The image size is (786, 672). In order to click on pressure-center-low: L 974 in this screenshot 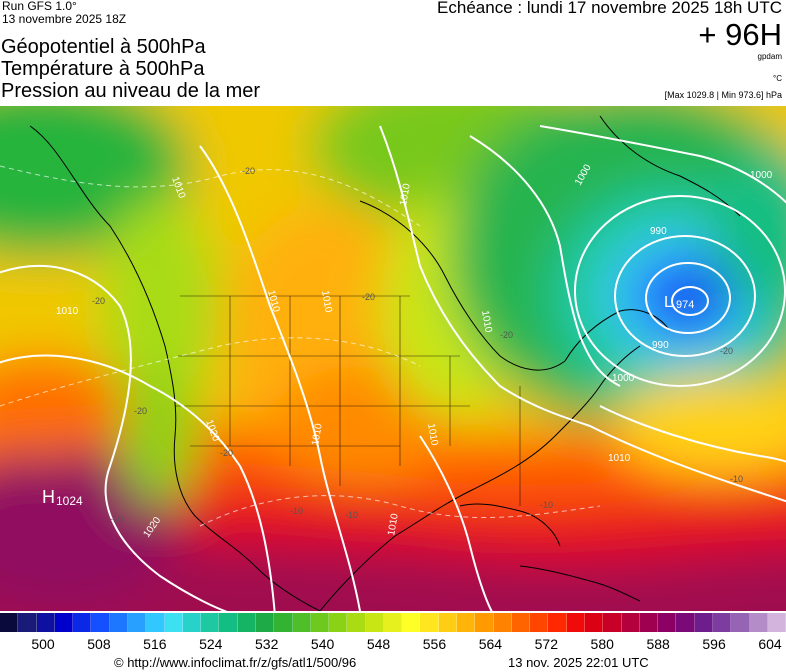, I will do `click(679, 302)`.